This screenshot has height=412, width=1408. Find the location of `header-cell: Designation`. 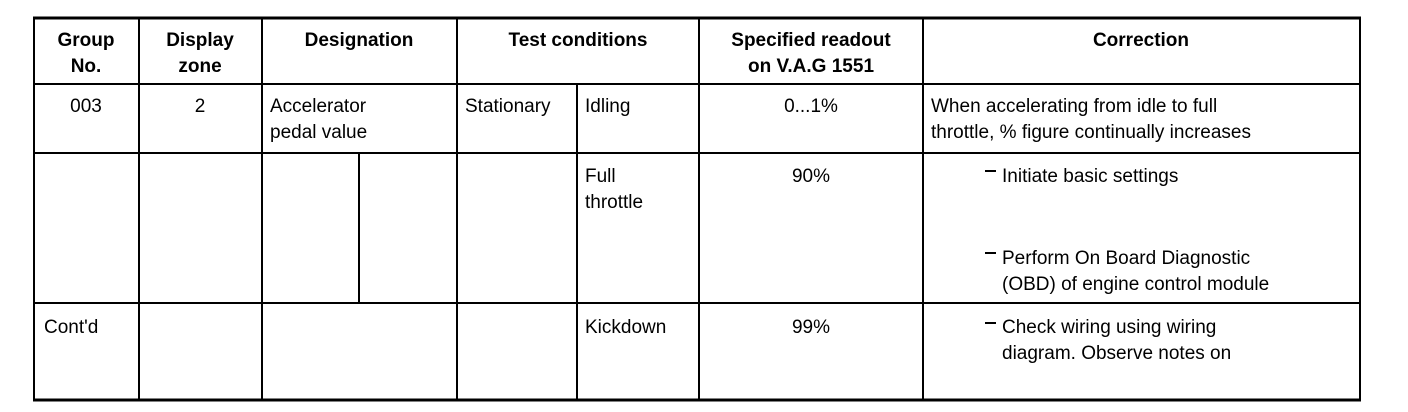

header-cell: Designation is located at coordinates (359, 40).